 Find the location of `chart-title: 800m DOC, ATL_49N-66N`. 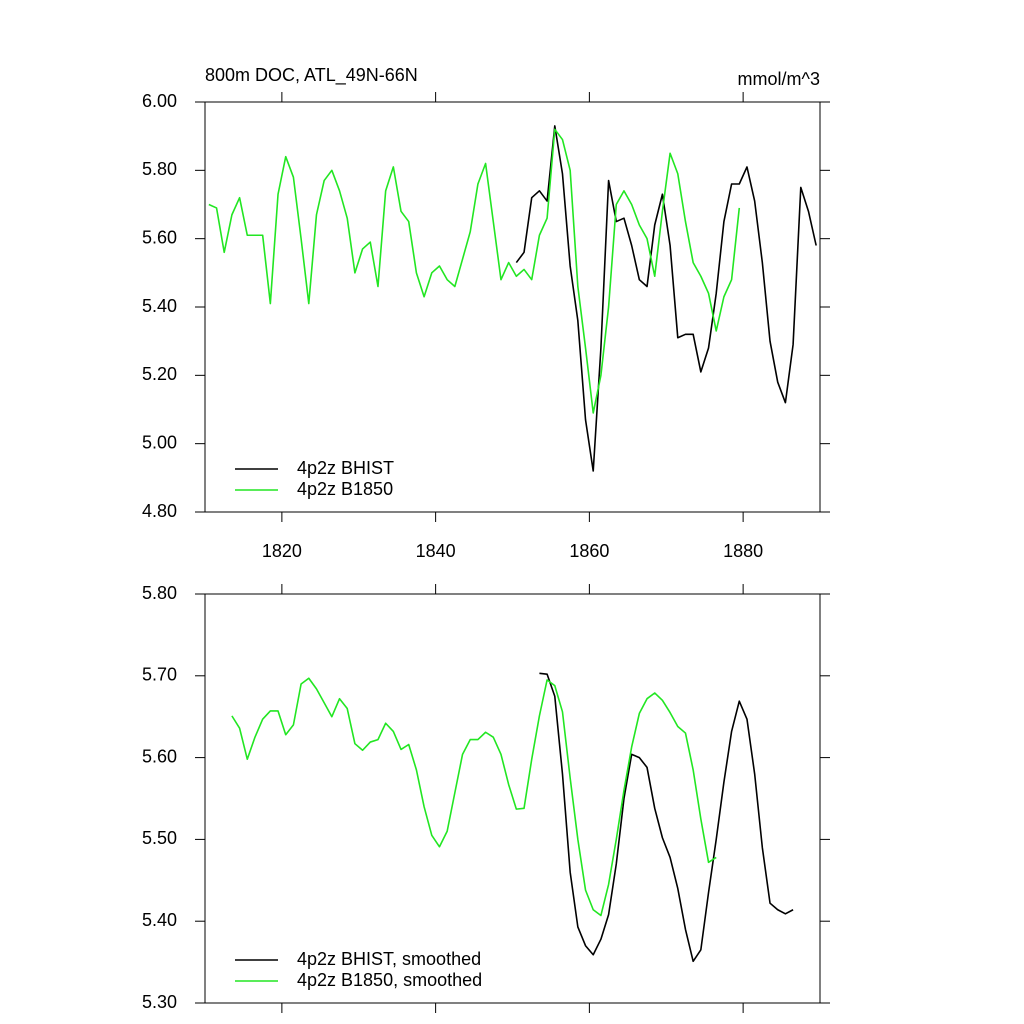

chart-title: 800m DOC, ATL_49N-66N is located at coordinates (311, 75).